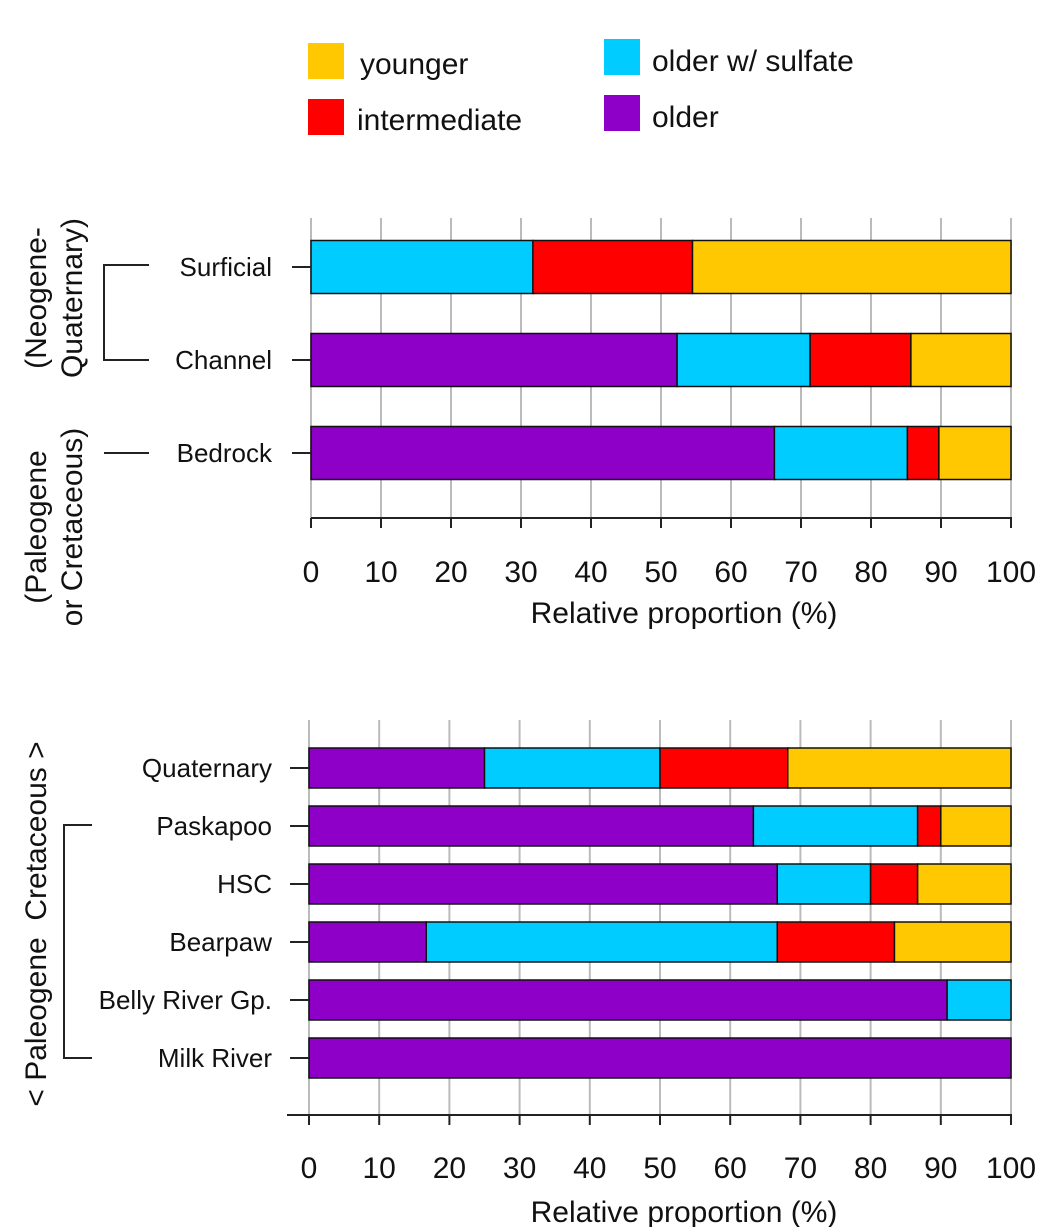 This screenshot has width=1039, height=1227. What do you see at coordinates (36, 298) in the screenshot?
I see `group-label-neogene-line: (Neogene-` at bounding box center [36, 298].